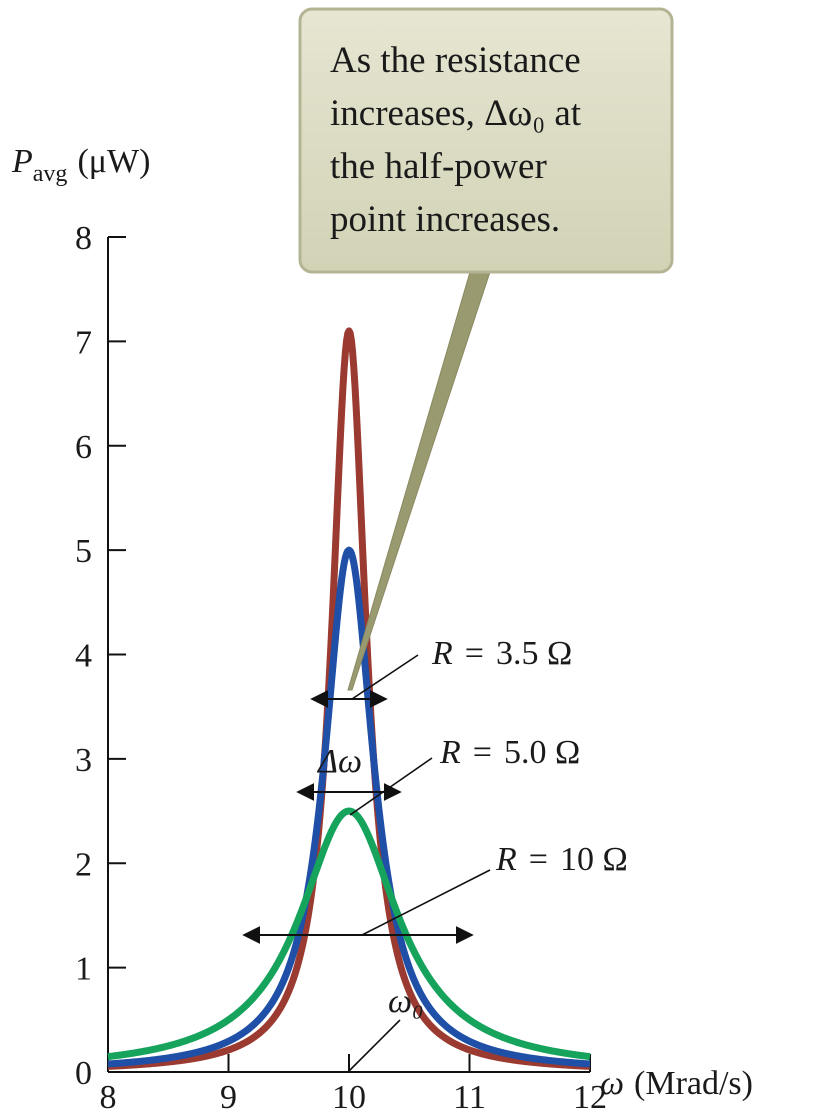  Describe the element at coordinates (83, 864) in the screenshot. I see `y-tick-label: 2` at that location.